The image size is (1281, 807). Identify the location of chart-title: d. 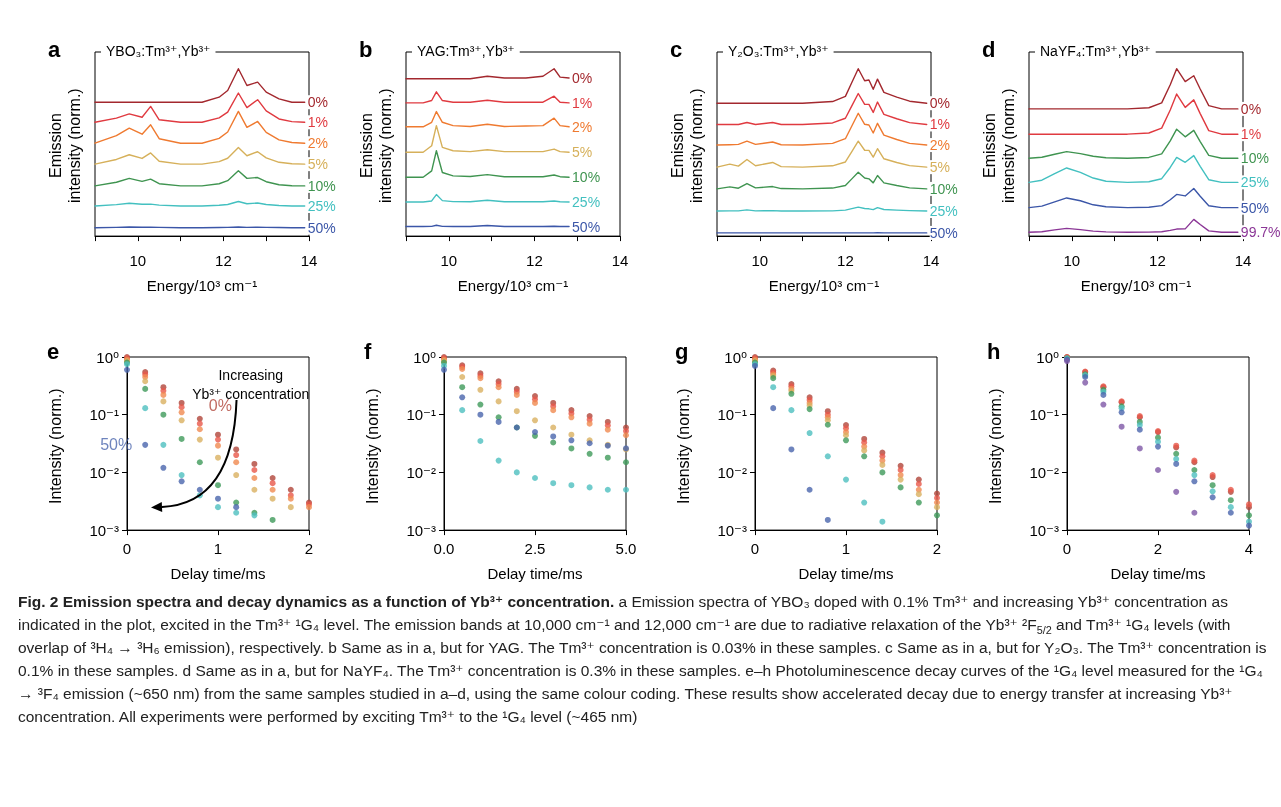
(989, 49).